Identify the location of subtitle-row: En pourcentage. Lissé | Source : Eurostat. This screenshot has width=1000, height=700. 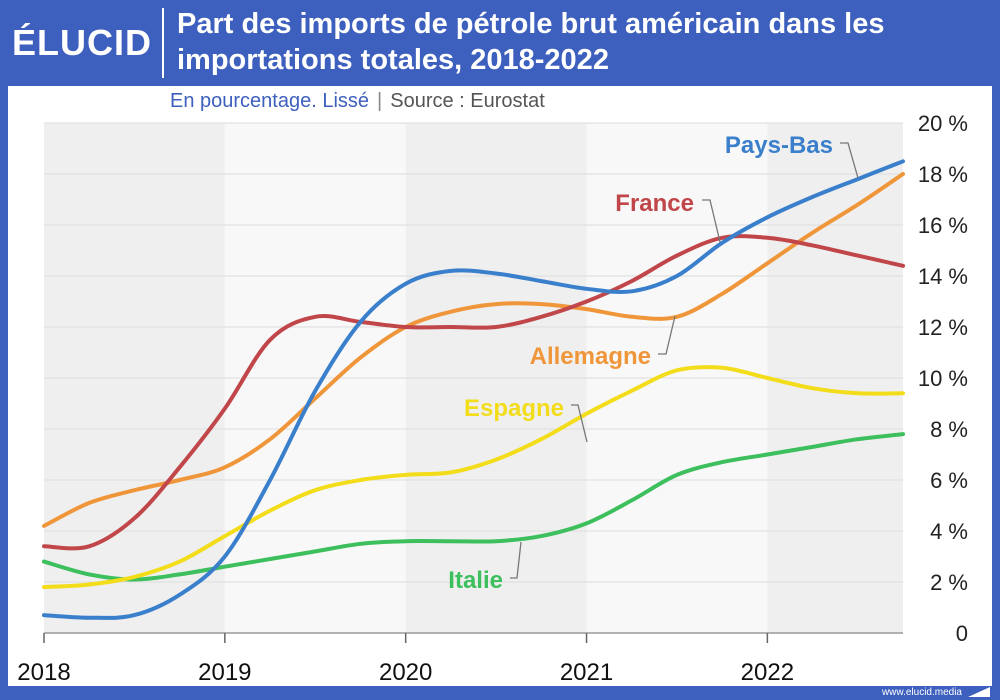
(357, 101).